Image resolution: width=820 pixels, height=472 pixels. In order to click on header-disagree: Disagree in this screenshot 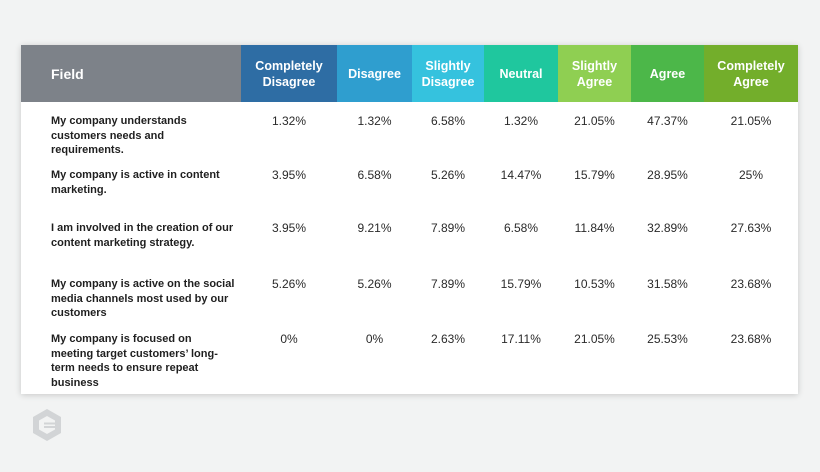, I will do `click(374, 73)`.